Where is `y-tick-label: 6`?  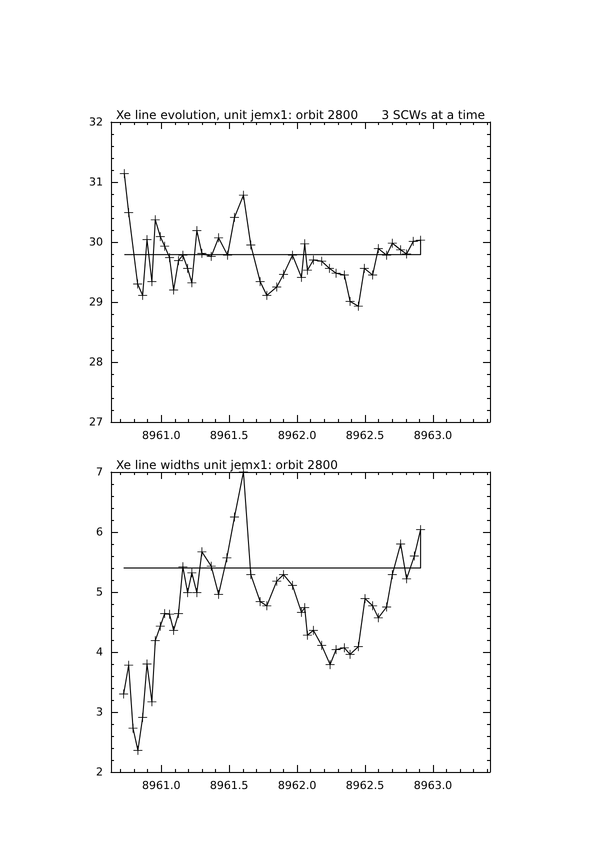 y-tick-label: 6 is located at coordinates (99, 532).